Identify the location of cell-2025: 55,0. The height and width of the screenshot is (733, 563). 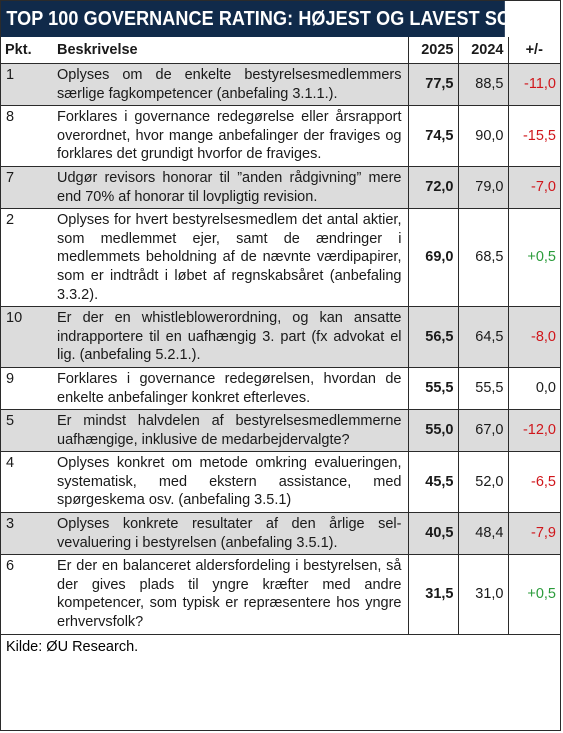
(432, 431).